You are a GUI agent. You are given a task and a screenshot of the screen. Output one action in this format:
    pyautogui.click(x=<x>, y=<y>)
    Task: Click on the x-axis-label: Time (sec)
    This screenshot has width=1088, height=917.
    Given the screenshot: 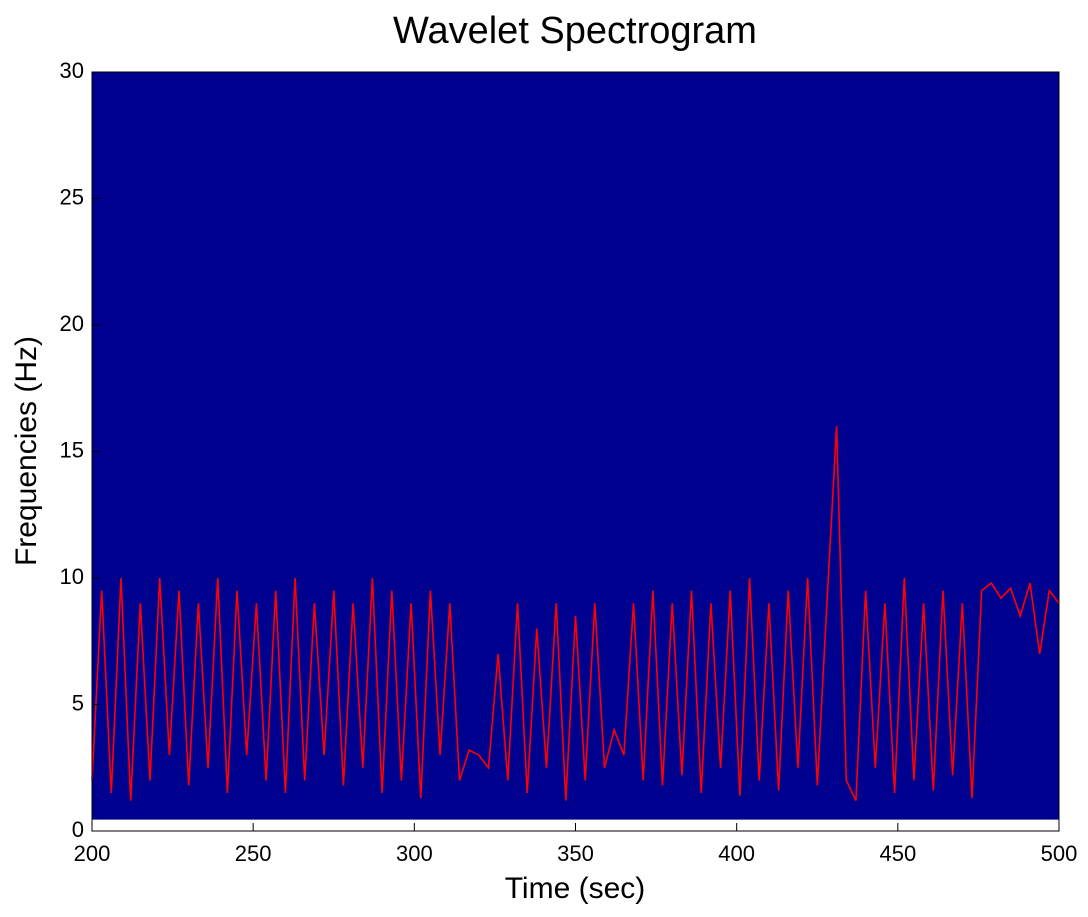 What is the action you would take?
    pyautogui.click(x=575, y=888)
    